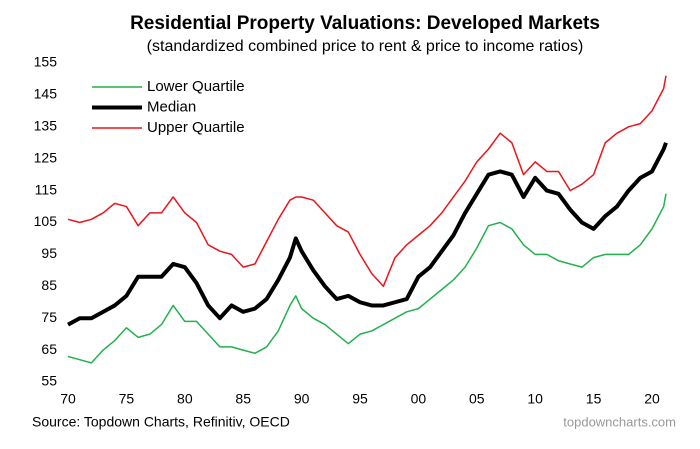 Image resolution: width=700 pixels, height=449 pixels. I want to click on legend-label: Lower Quartile, so click(196, 86).